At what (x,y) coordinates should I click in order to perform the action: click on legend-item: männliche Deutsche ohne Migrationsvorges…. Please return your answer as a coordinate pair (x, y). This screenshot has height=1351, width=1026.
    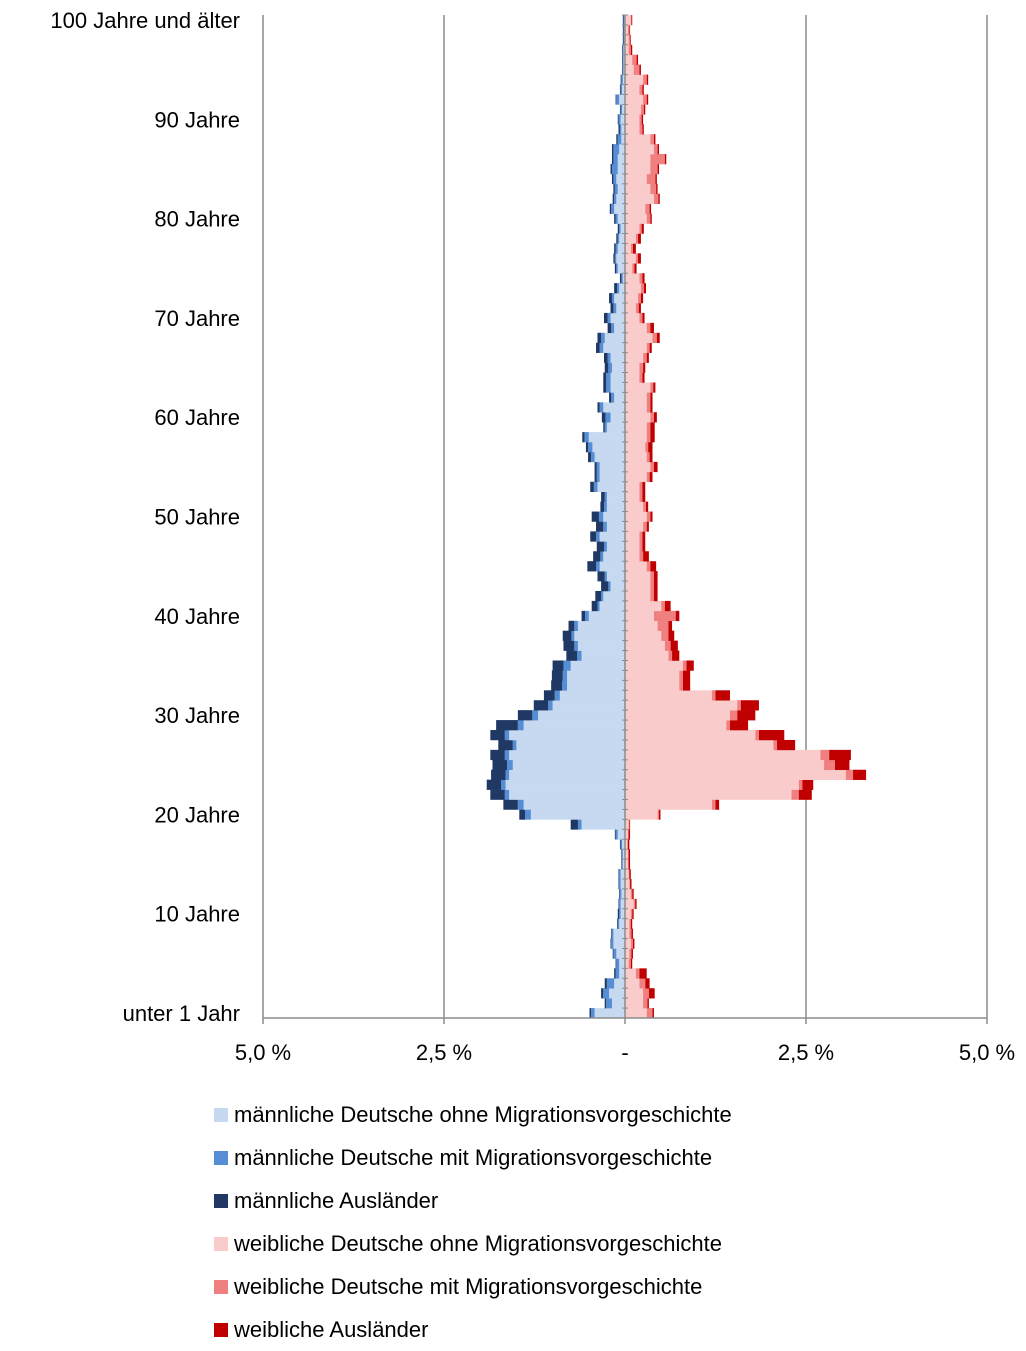
    Looking at the image, I should click on (473, 1114).